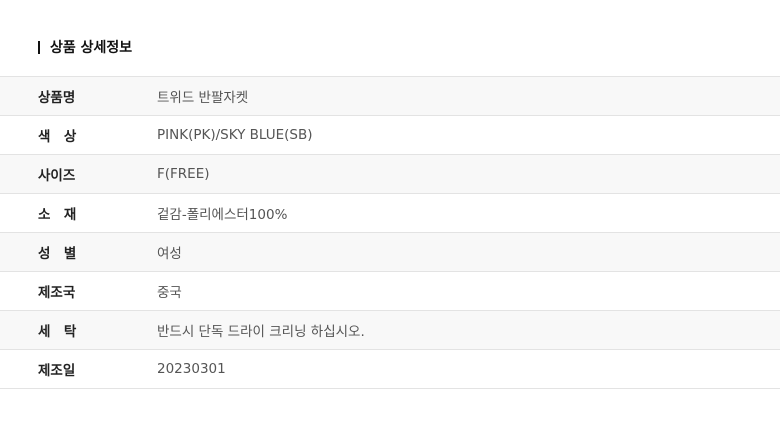  I want to click on table-row: 색 상 PINK(PK)/SKY BLUE(SB), so click(390, 135).